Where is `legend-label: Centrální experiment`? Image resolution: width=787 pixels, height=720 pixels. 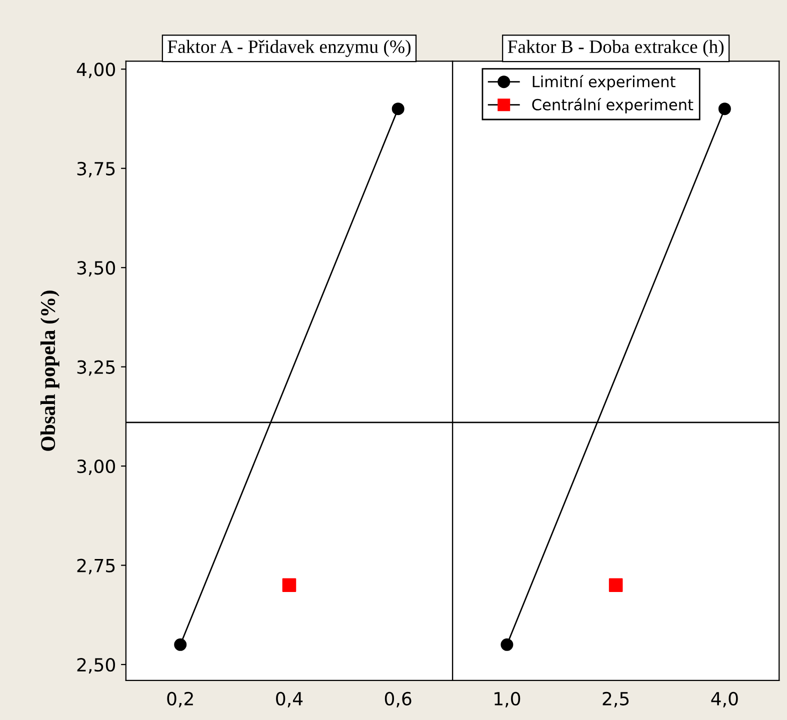
legend-label: Centrální experiment is located at coordinates (613, 106).